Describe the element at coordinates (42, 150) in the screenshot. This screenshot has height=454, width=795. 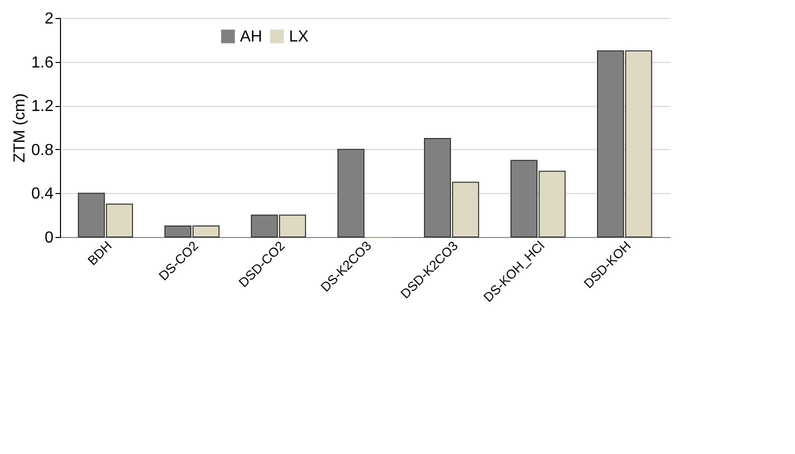
I see `y-tick-label: 0.8` at that location.